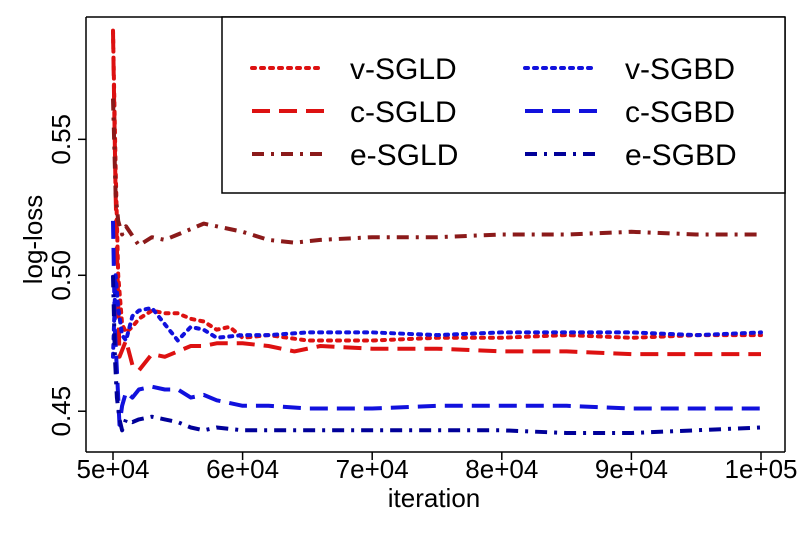  What do you see at coordinates (403, 69) in the screenshot?
I see `legend-label-v-sgld: v-SGLD` at bounding box center [403, 69].